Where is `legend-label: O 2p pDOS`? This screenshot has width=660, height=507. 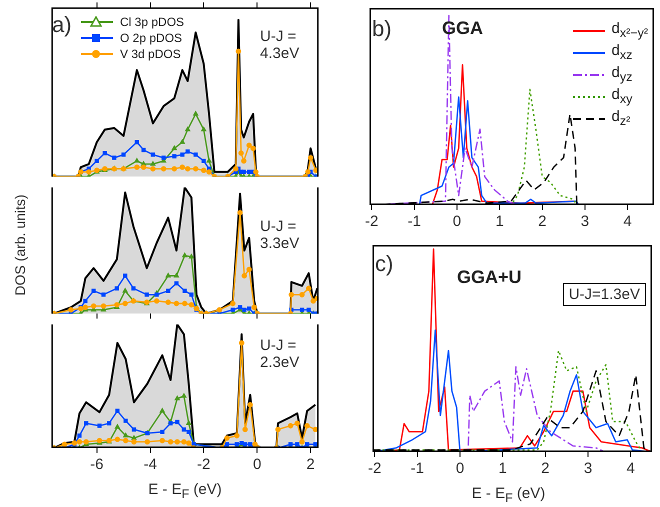
legend-label: O 2p pDOS is located at coordinates (151, 38).